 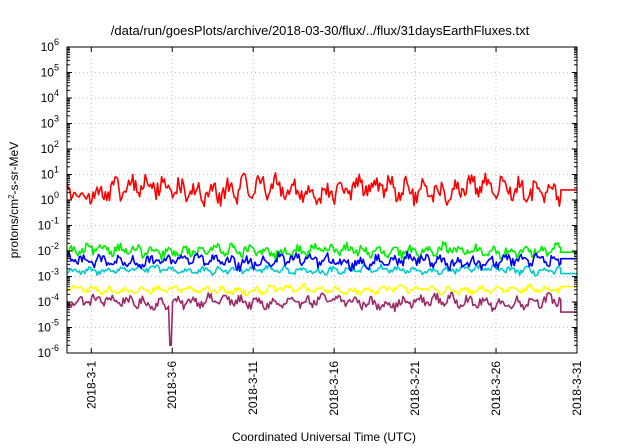 I want to click on y-tick-label: 10⁻⁴, so click(x=48, y=300).